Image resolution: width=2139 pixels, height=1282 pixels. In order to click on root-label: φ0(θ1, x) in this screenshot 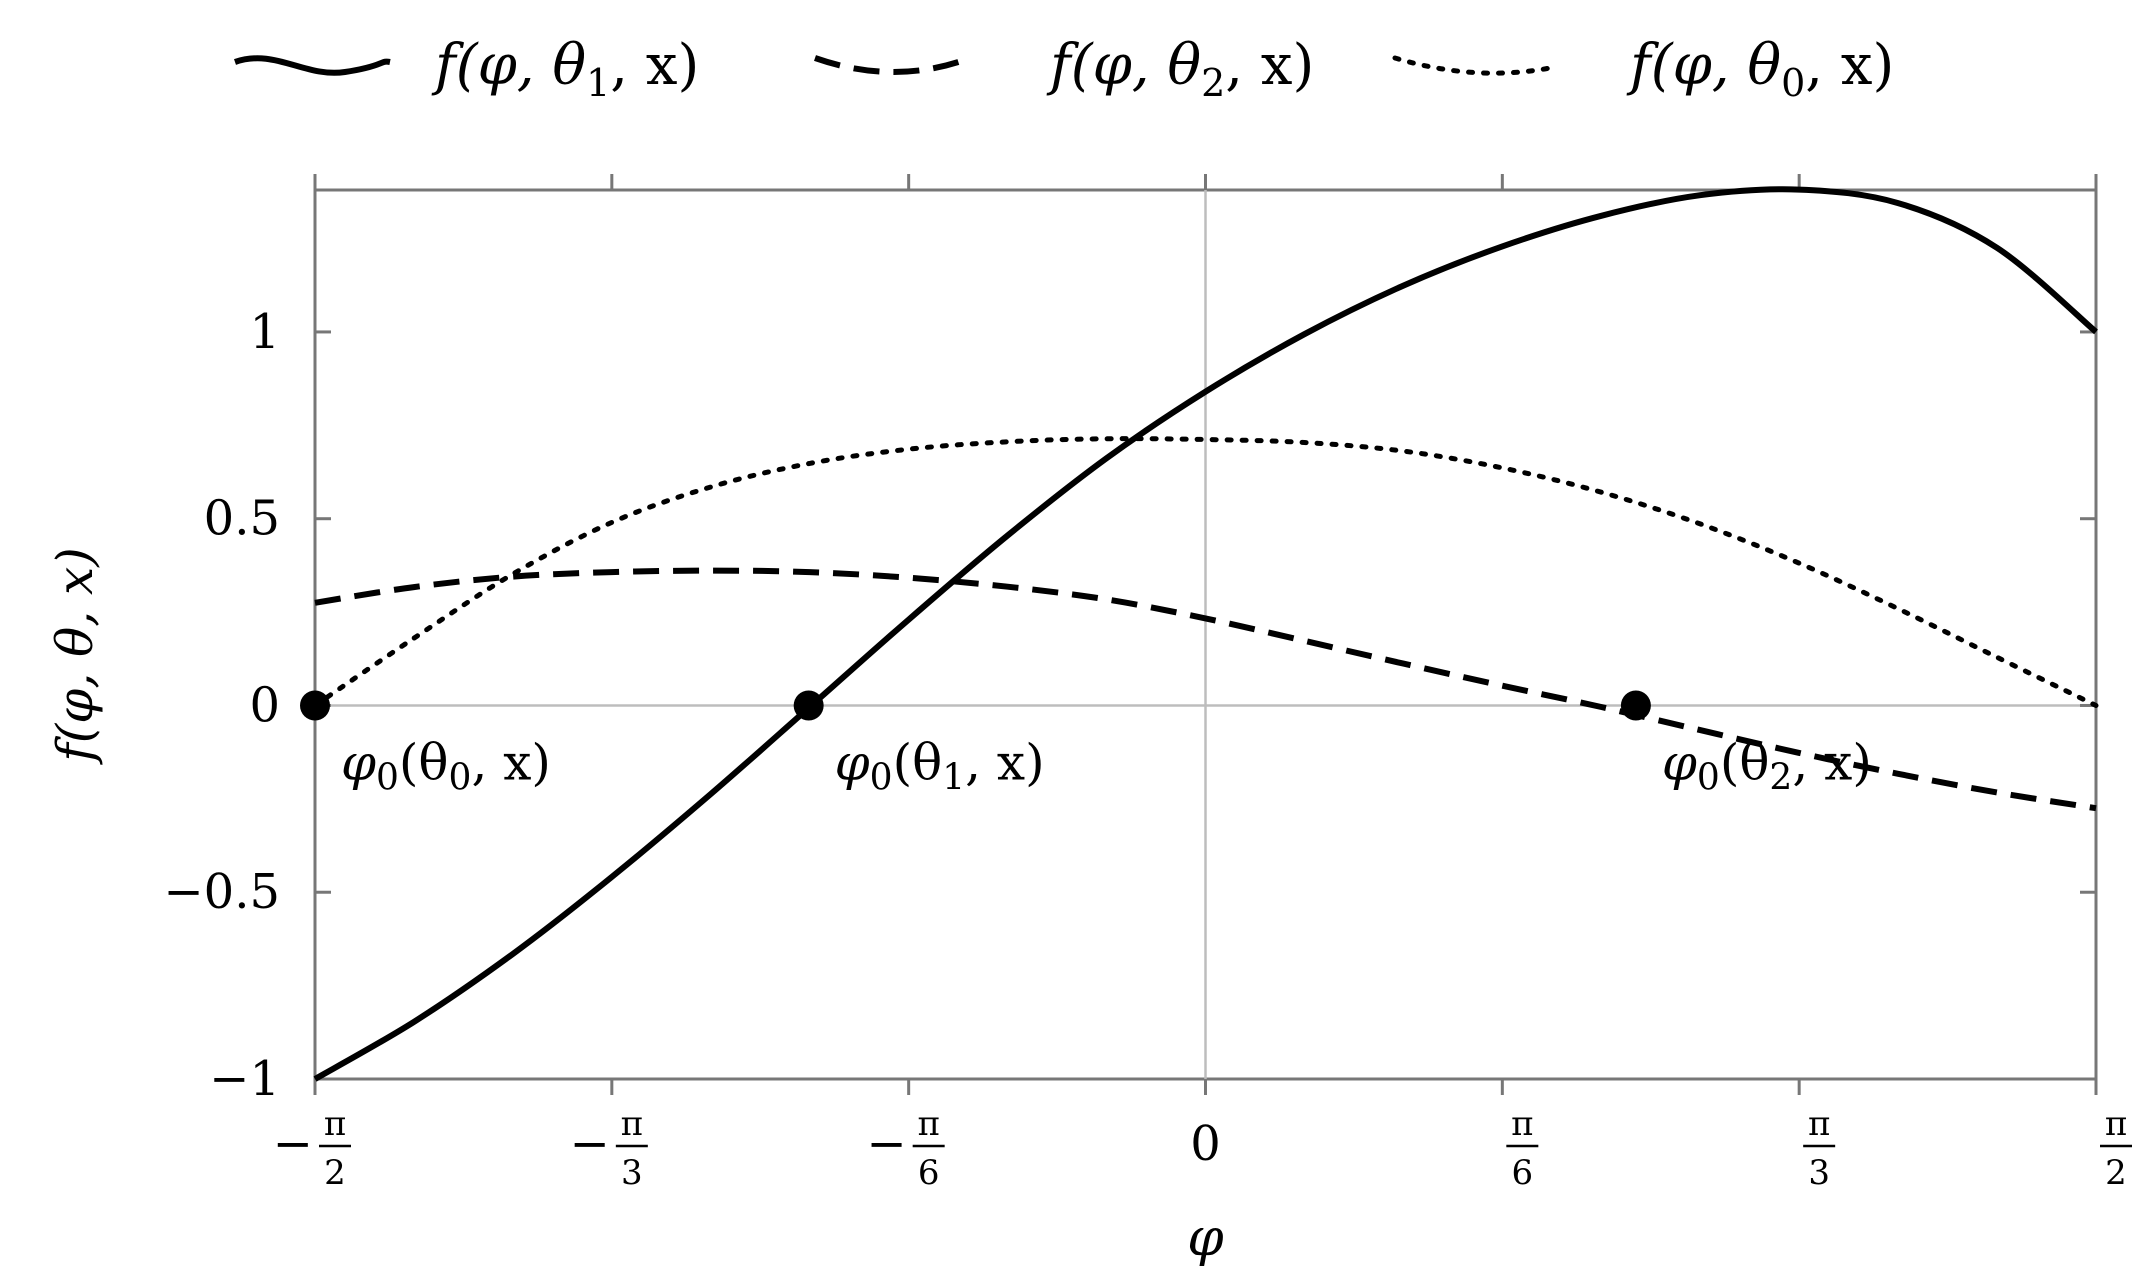, I will do `click(940, 765)`.